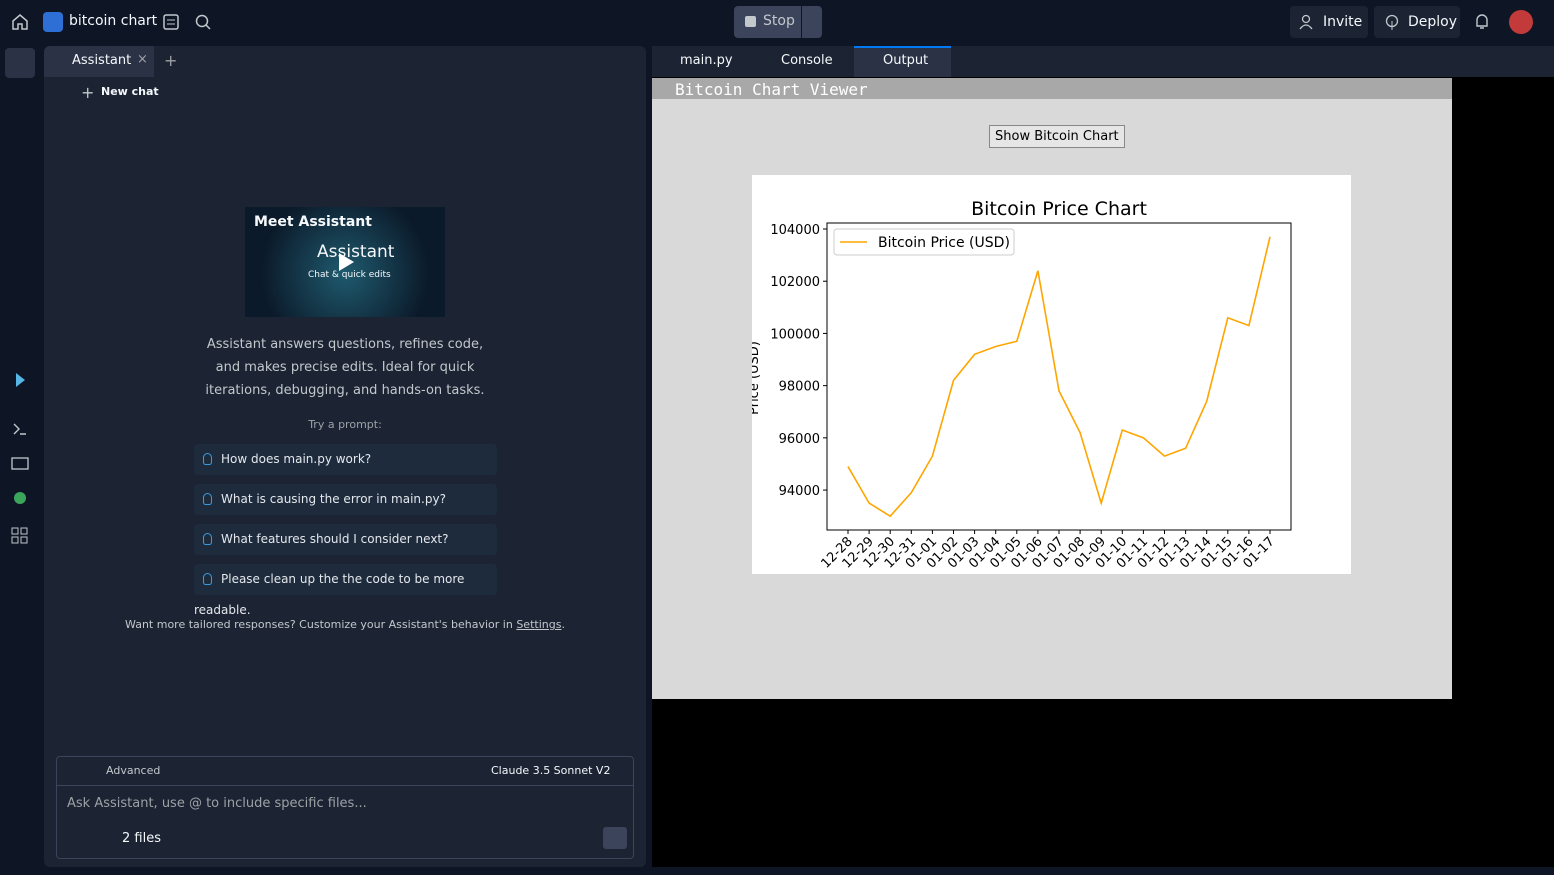  I want to click on console-rail-icon, so click(20, 429).